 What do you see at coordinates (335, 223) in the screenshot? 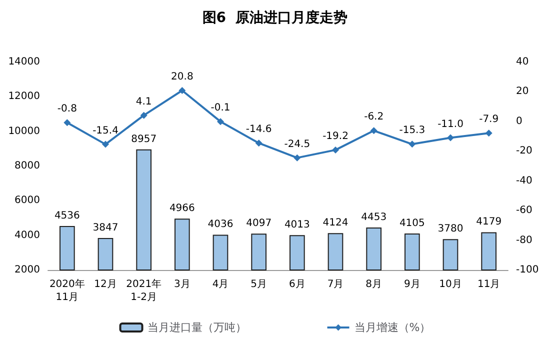
I see `data-label: 4124` at bounding box center [335, 223].